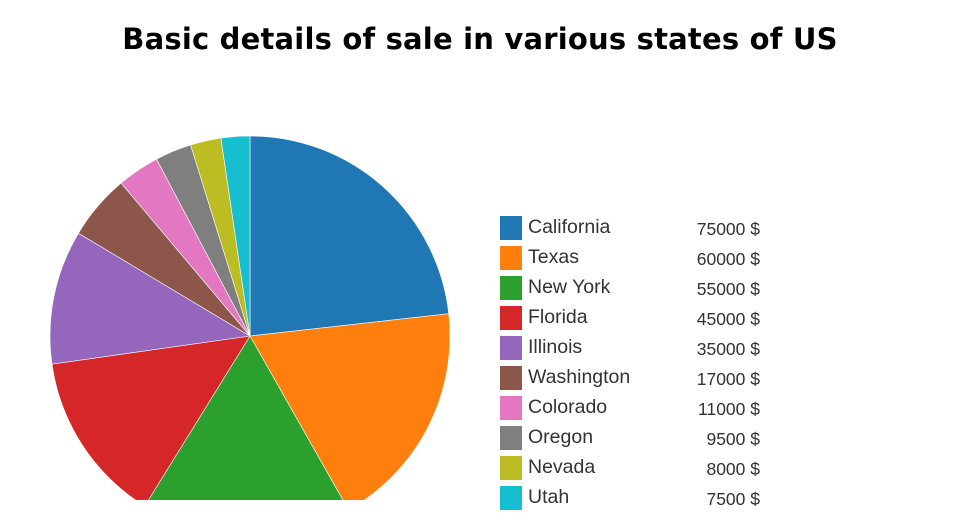 This screenshot has width=960, height=513. I want to click on legend-value: 55000 $, so click(728, 289).